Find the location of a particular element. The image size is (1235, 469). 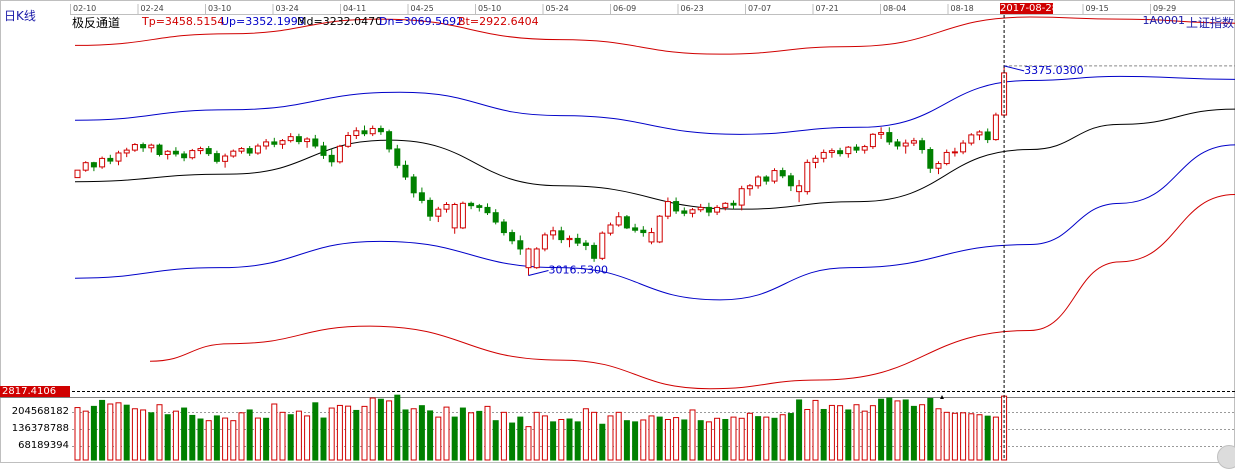

legend-dn: Dn=3069.5692 is located at coordinates (421, 21).